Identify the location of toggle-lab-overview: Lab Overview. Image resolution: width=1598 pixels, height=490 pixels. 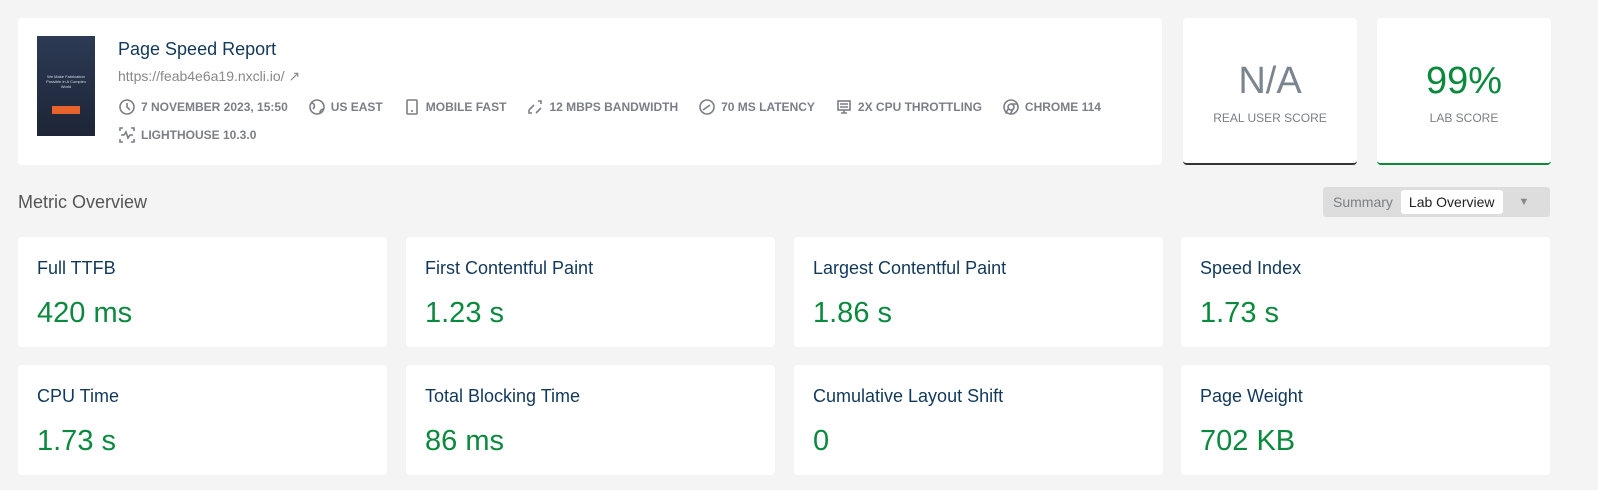
(1451, 202).